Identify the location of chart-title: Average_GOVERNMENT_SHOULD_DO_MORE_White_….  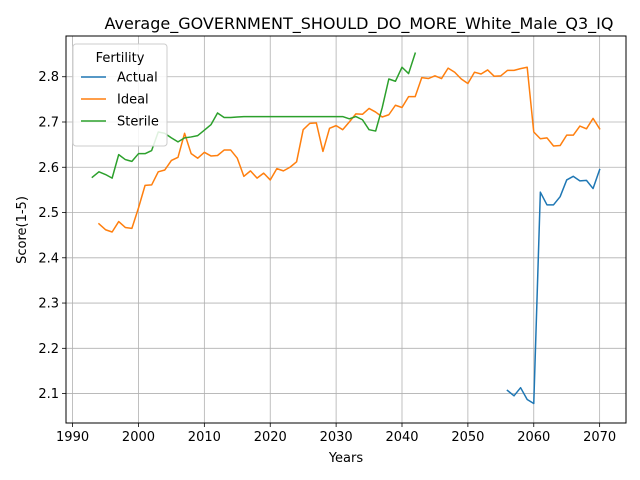
(359, 24).